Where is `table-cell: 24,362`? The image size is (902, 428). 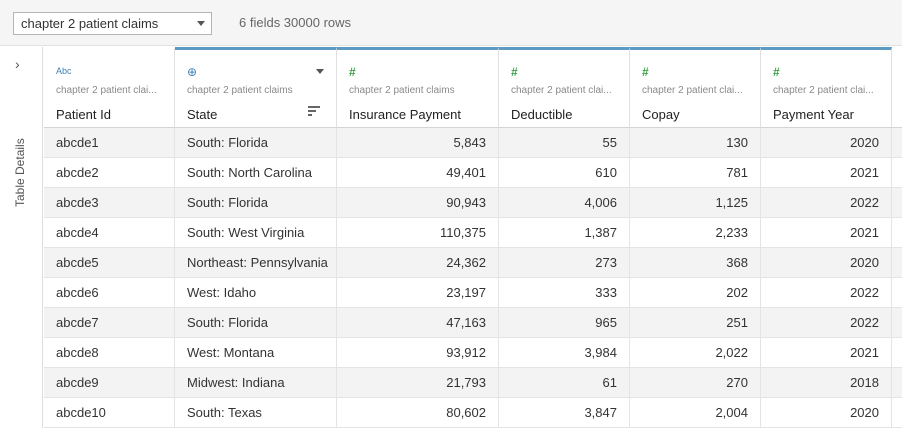 table-cell: 24,362 is located at coordinates (418, 263).